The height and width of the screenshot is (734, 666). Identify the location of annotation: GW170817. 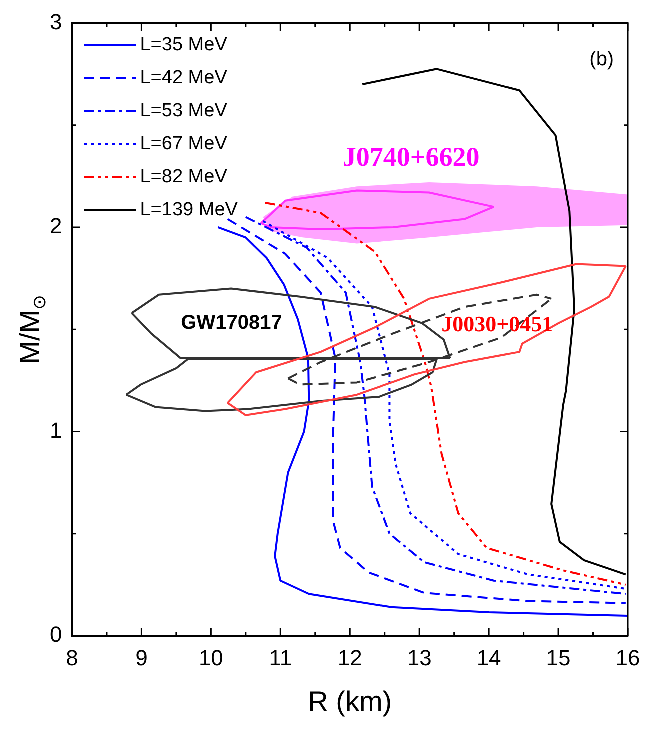
(231, 323).